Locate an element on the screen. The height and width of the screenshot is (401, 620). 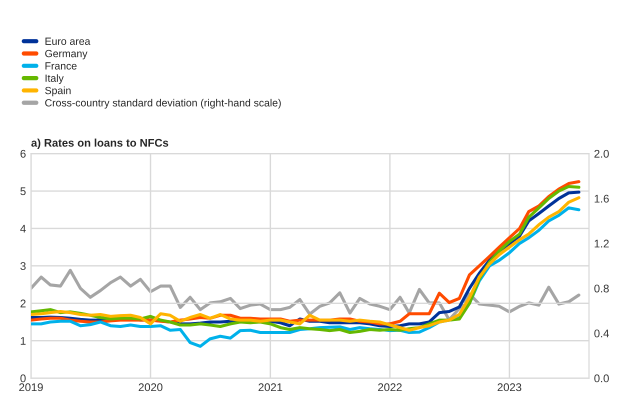
y2-tick-label: 0.0 is located at coordinates (601, 378).